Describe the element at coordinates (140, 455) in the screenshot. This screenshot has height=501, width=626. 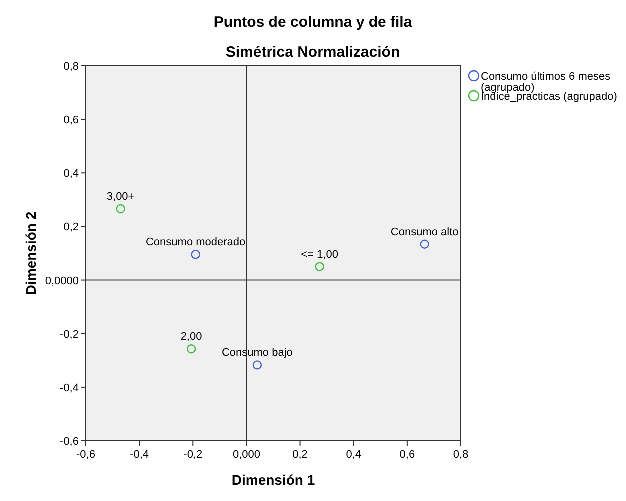
I see `x-tick-label: -0,4` at that location.